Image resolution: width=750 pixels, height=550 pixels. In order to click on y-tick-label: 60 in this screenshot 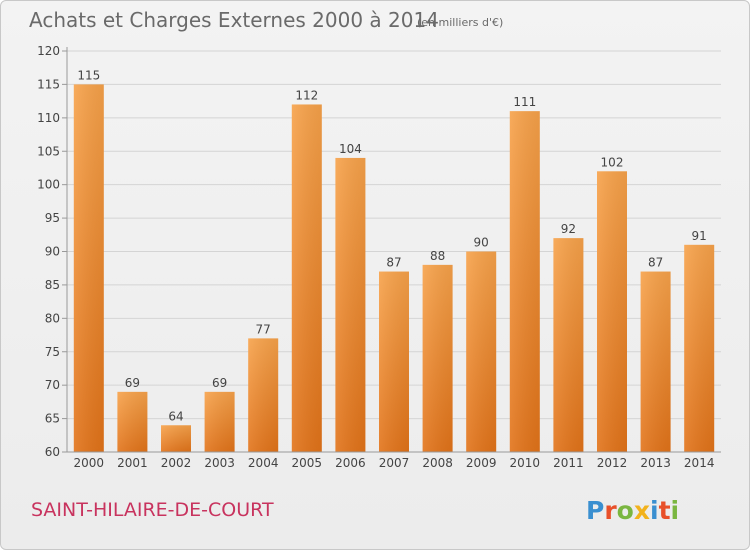, I will do `click(52, 452)`.